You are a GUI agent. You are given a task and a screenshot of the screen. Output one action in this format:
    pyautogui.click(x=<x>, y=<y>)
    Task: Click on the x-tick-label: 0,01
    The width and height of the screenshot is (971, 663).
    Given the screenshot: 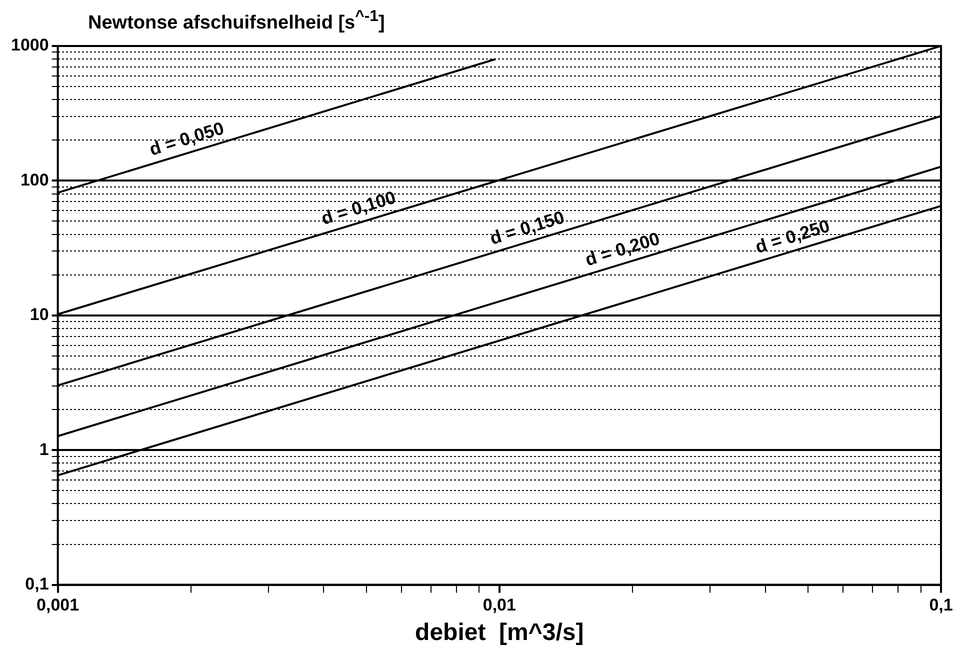 What is the action you would take?
    pyautogui.click(x=499, y=605)
    